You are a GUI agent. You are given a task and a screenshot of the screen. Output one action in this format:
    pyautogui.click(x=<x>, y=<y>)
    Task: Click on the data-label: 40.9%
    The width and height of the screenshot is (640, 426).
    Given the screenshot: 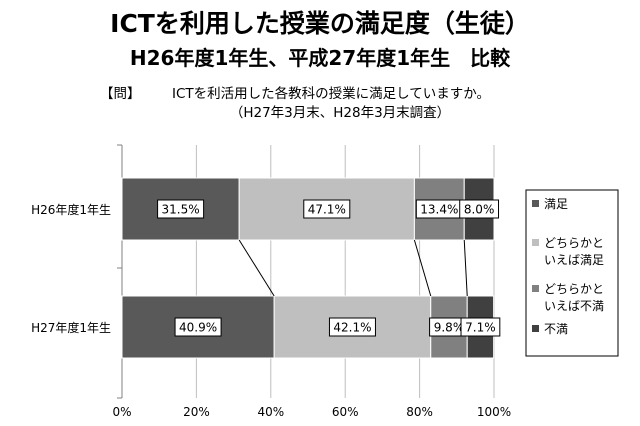 What is the action you would take?
    pyautogui.click(x=198, y=328)
    